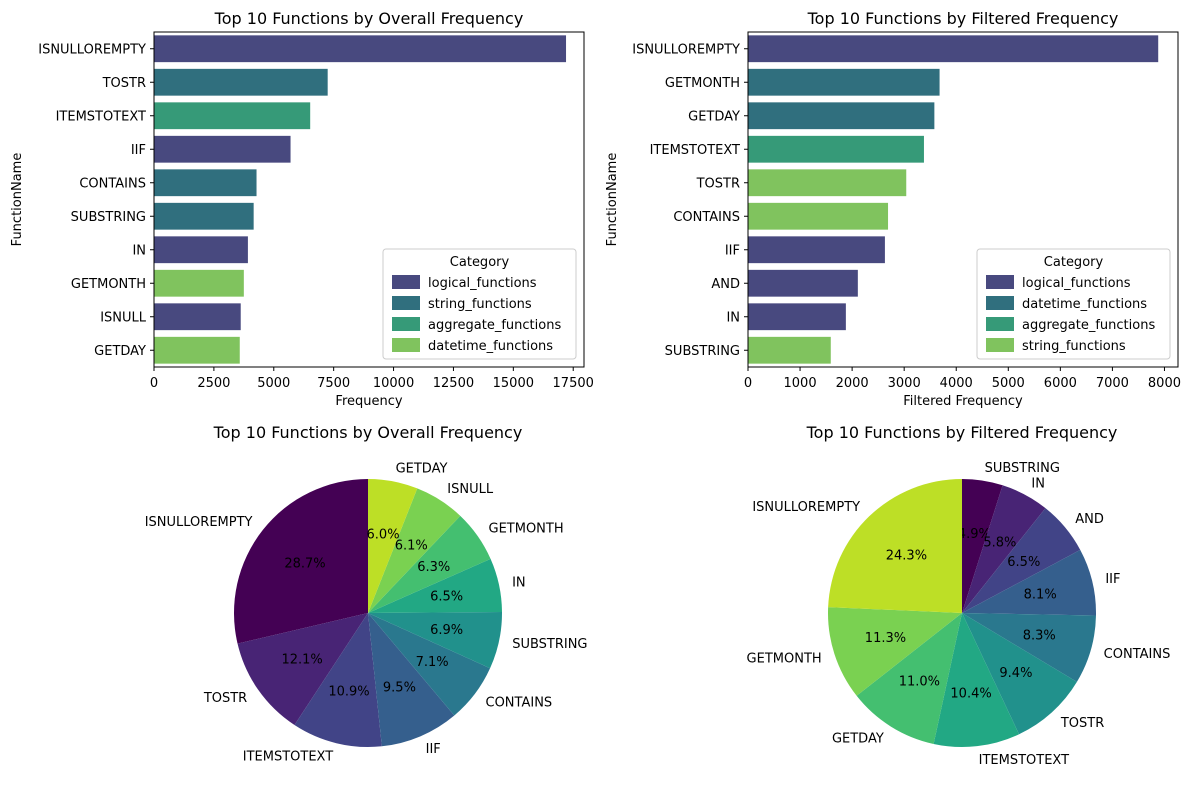 The image size is (1189, 790). I want to click on x-tick-label: 1000, so click(800, 383).